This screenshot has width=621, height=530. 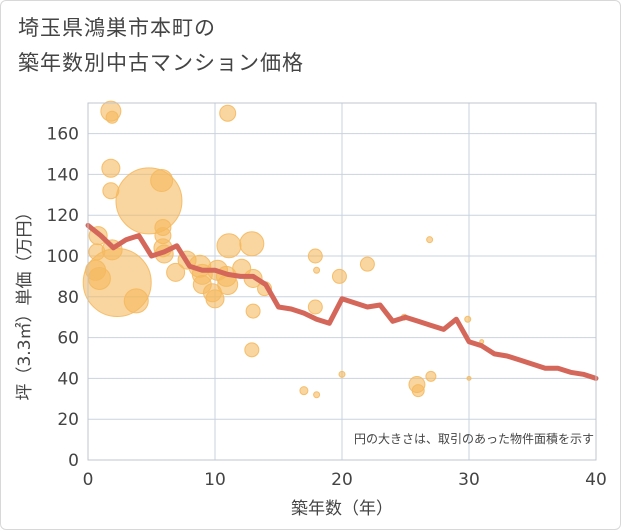 I want to click on y-tick-label: 0, so click(x=73, y=461).